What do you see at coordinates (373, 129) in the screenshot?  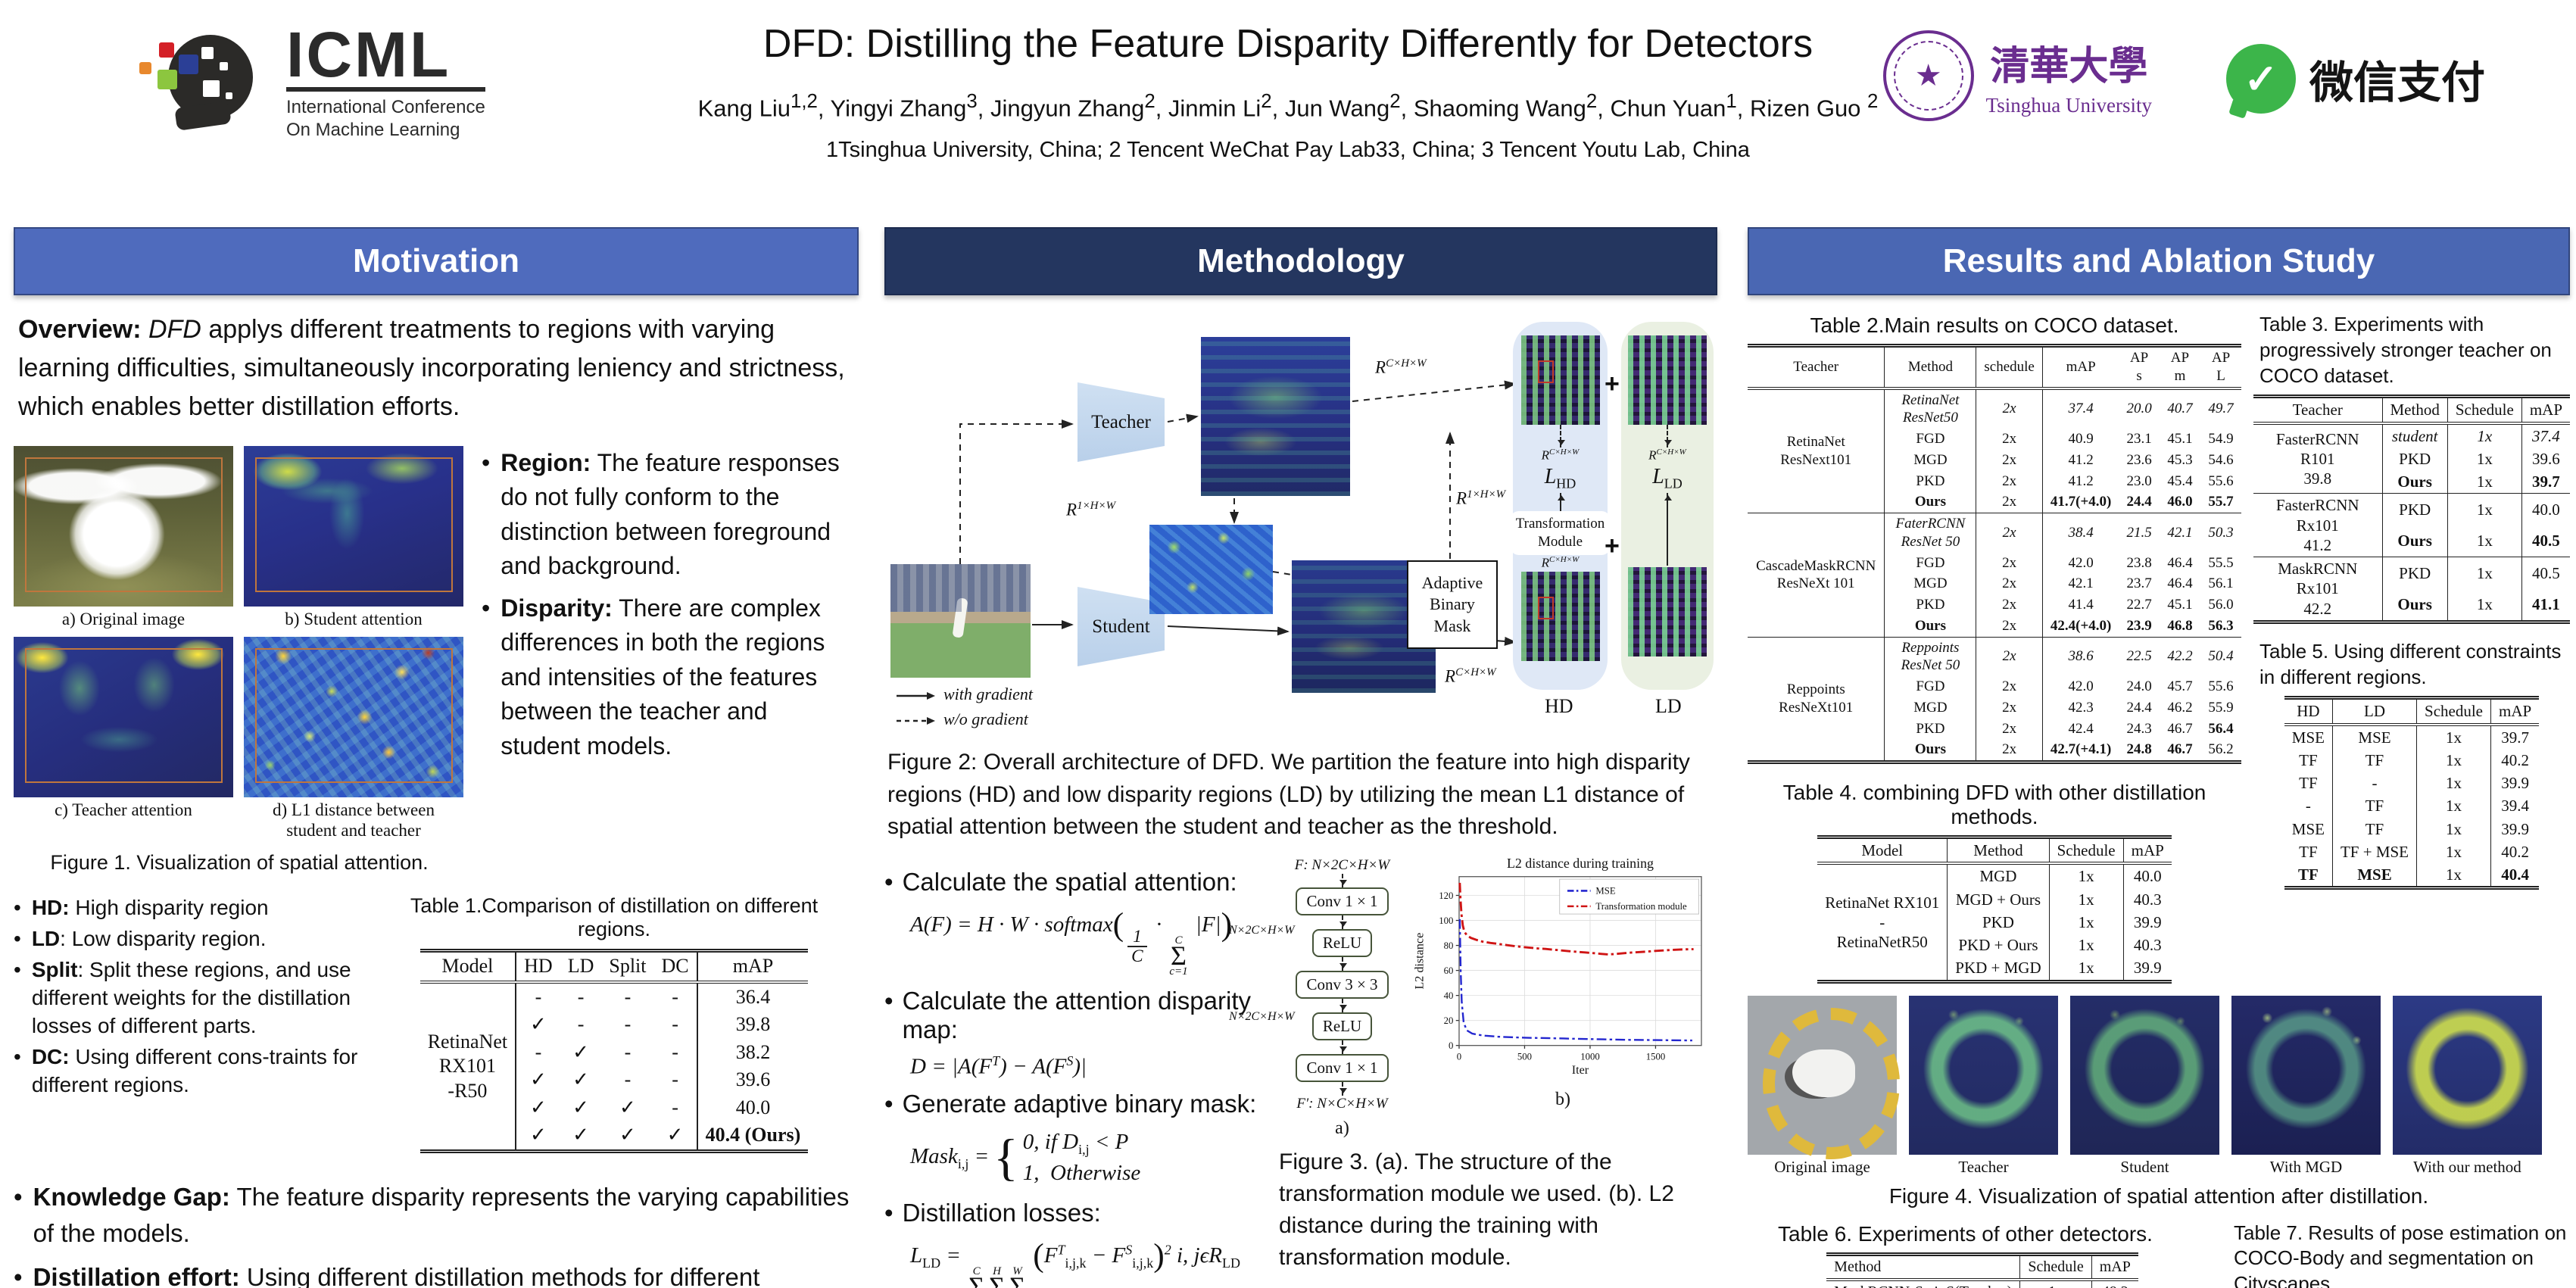 I see `icml-subtitle-line2: On Machine Learning` at bounding box center [373, 129].